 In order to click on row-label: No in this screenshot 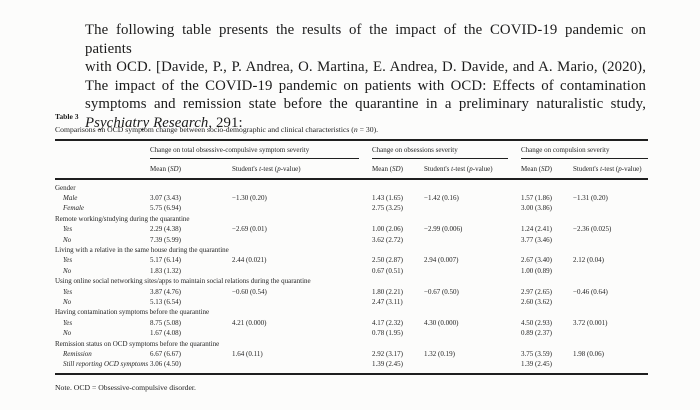, I will do `click(67, 333)`.